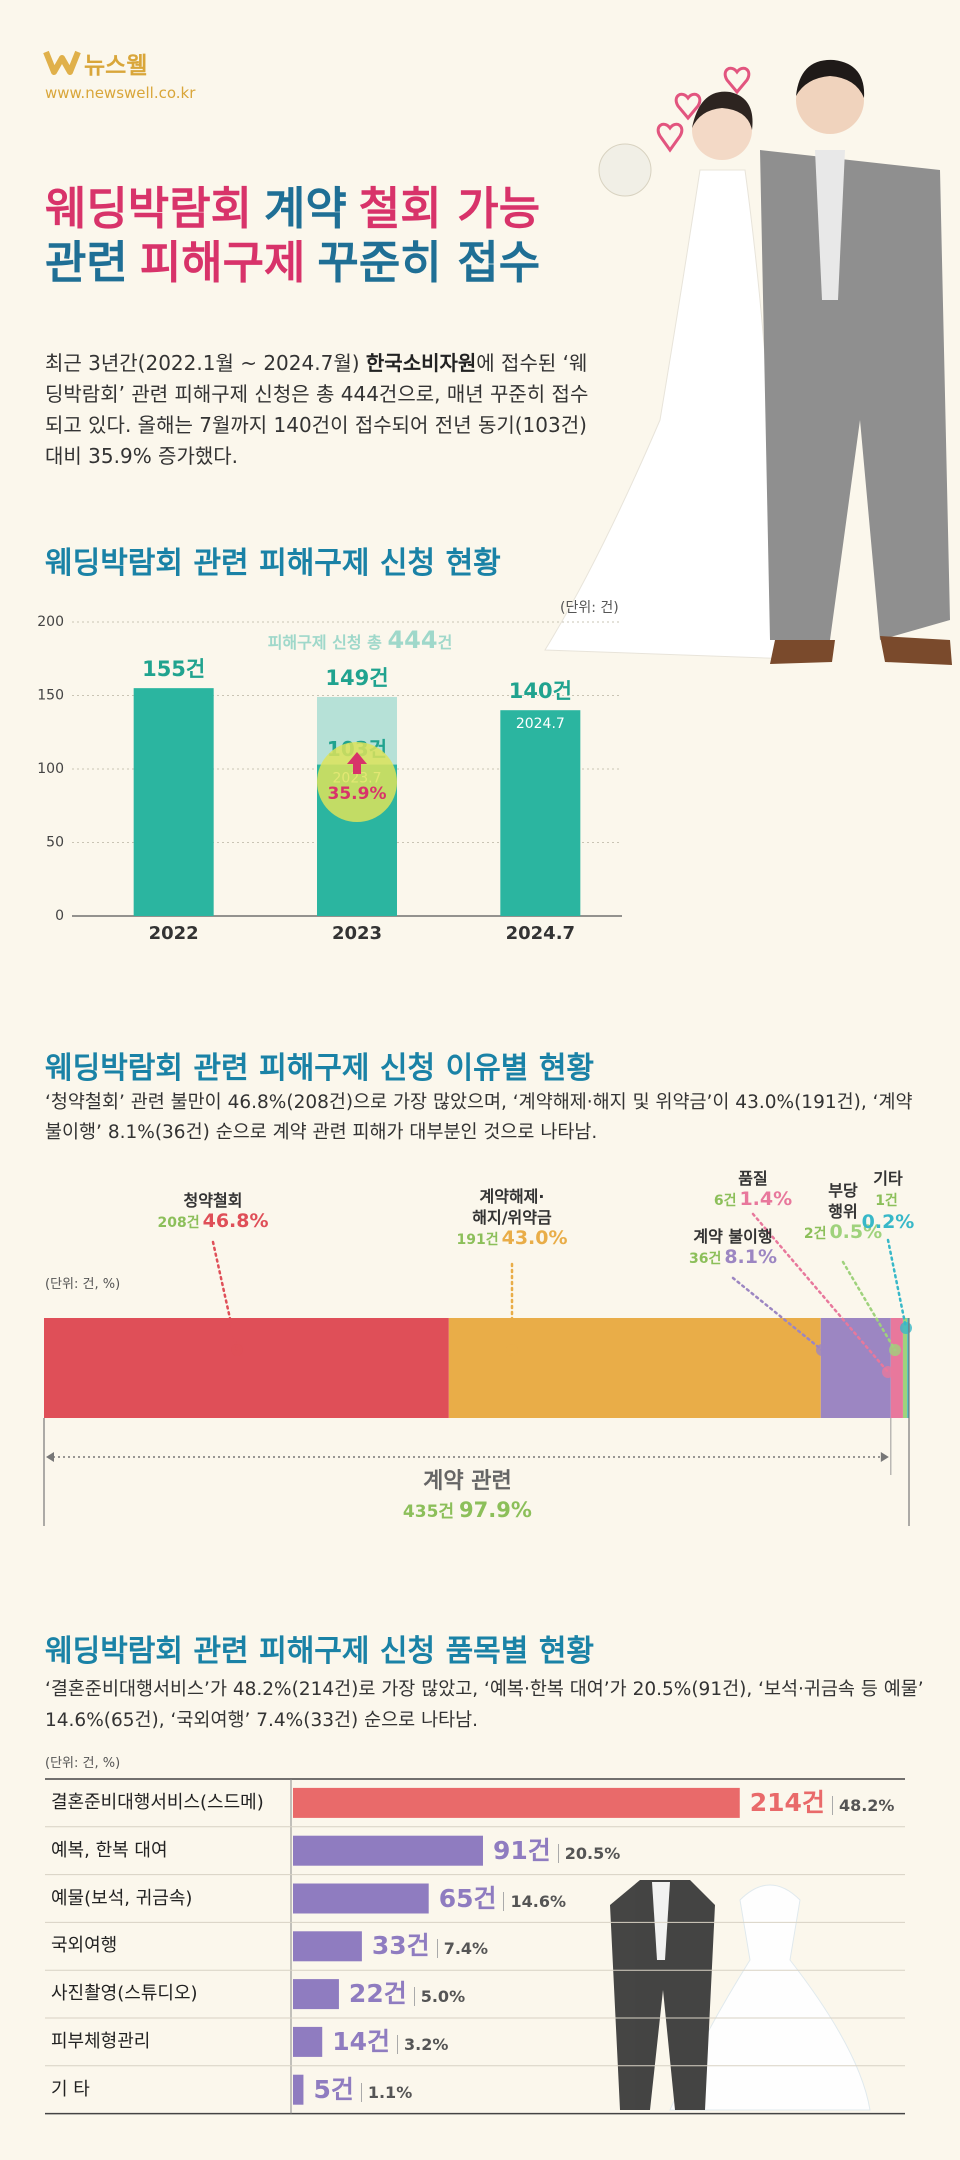 This screenshot has height=2160, width=960. What do you see at coordinates (888, 1222) in the screenshot?
I see `segment-share: 0.2%` at bounding box center [888, 1222].